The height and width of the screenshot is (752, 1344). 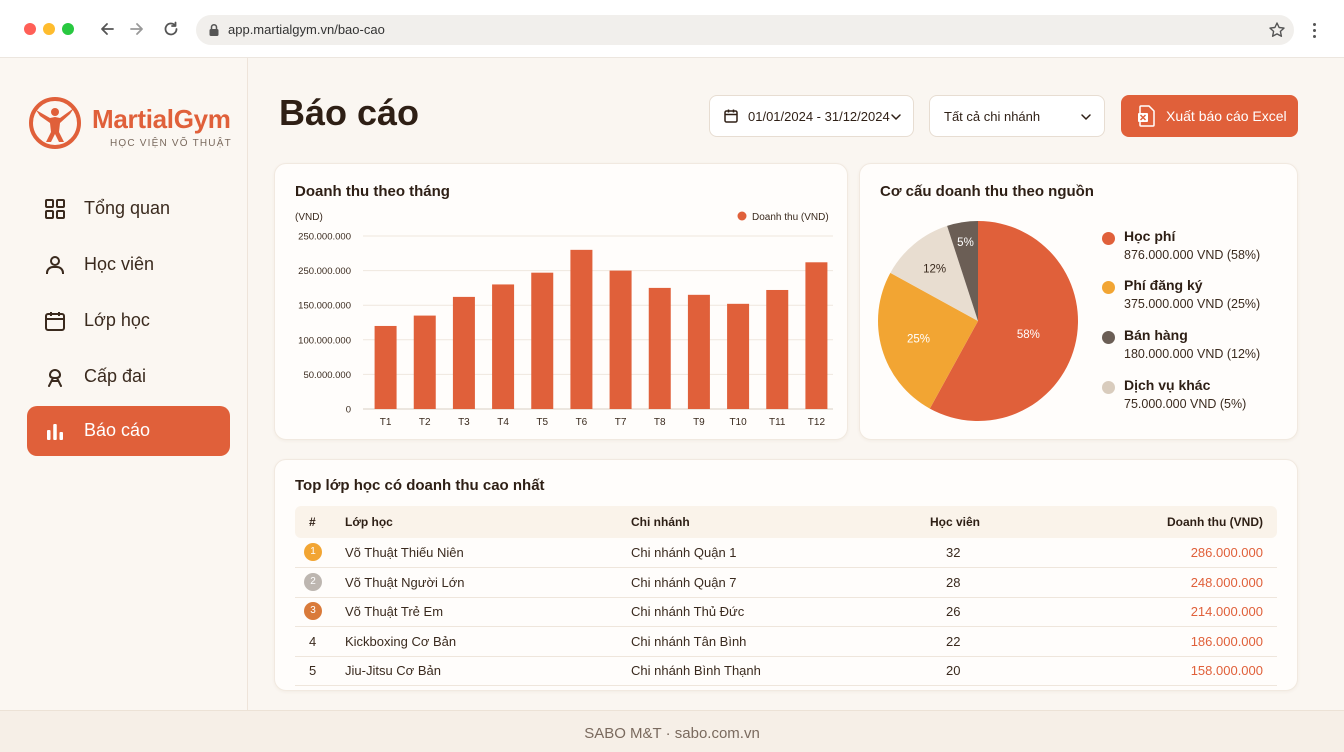 I want to click on legend-value: 375.000.000 VND (25%), so click(x=1192, y=304).